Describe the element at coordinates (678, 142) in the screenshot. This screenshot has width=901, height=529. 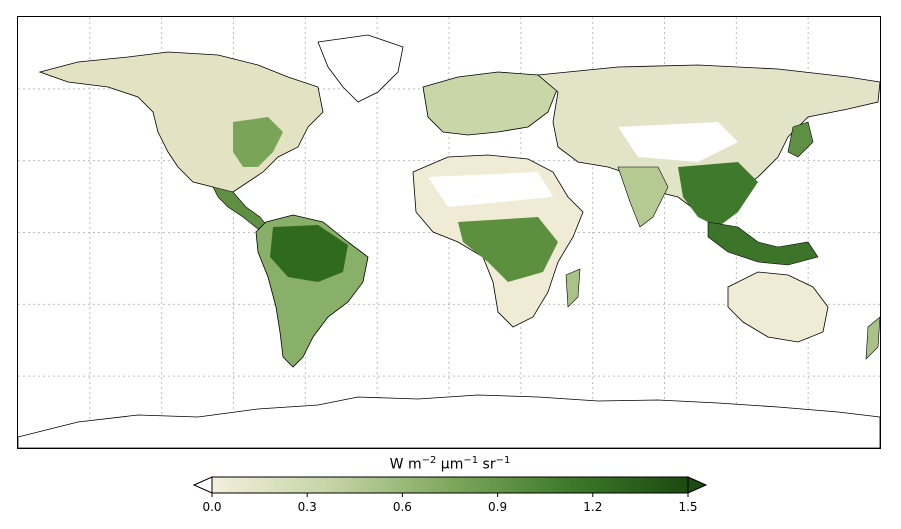
I see `tibet-gobi` at that location.